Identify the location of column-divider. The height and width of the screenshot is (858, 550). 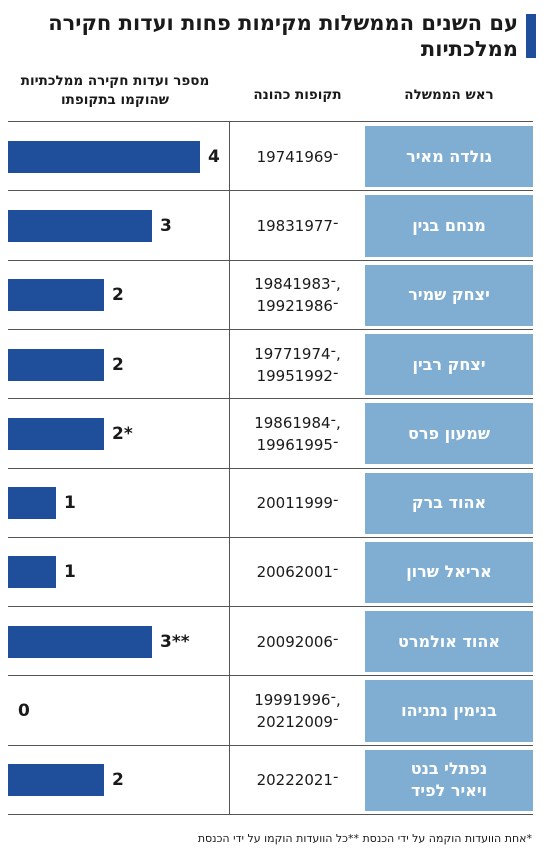
(229, 468).